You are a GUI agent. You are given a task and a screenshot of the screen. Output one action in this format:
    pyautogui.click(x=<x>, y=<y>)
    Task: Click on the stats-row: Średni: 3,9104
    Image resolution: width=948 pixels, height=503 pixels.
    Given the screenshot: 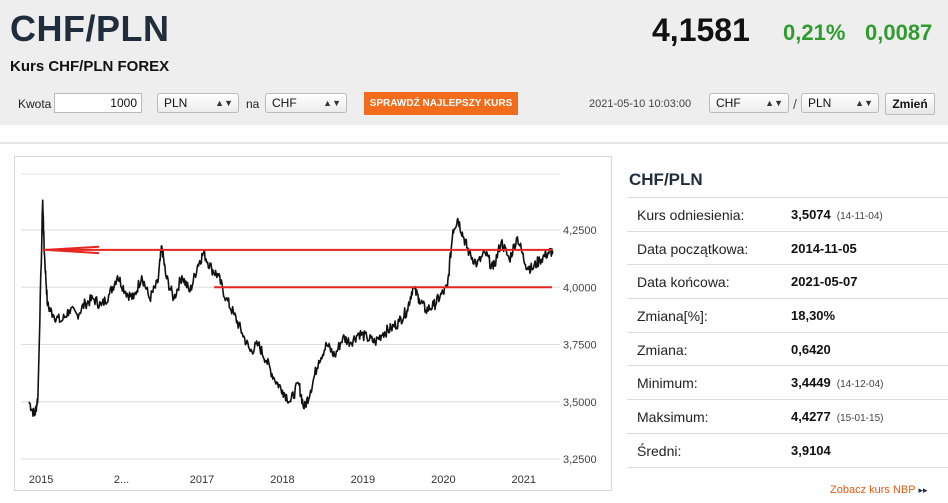 What is the action you would take?
    pyautogui.click(x=787, y=451)
    